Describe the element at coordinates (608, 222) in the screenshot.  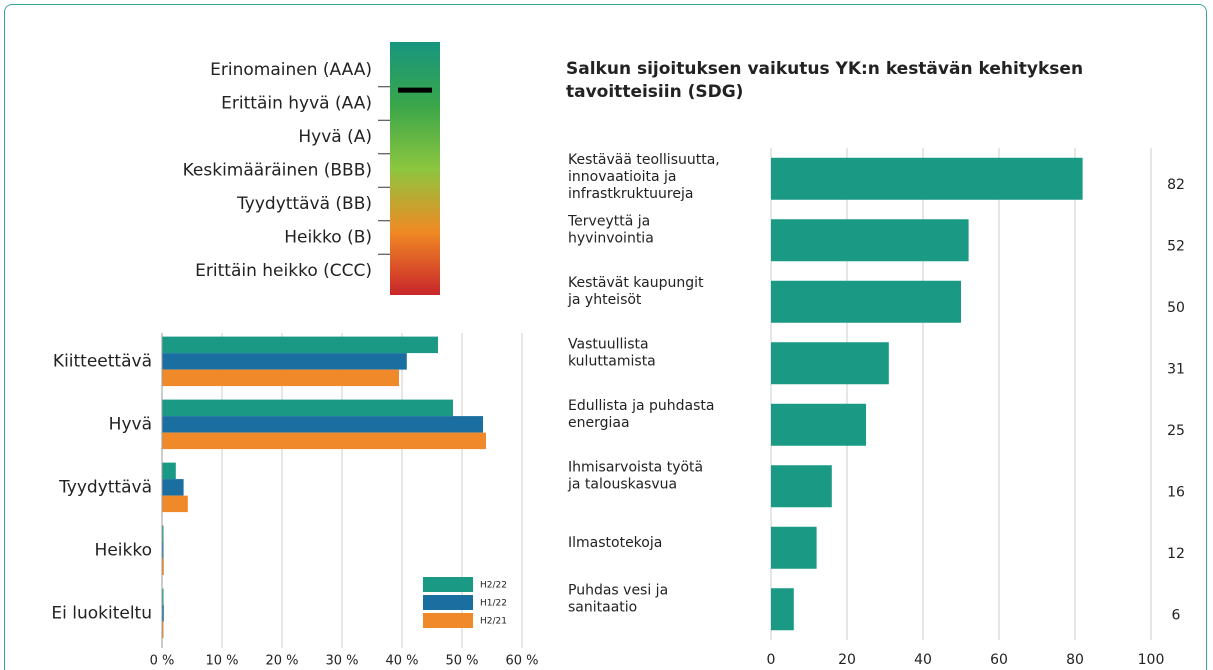
I see `category-label: Terveyttä ja` at that location.